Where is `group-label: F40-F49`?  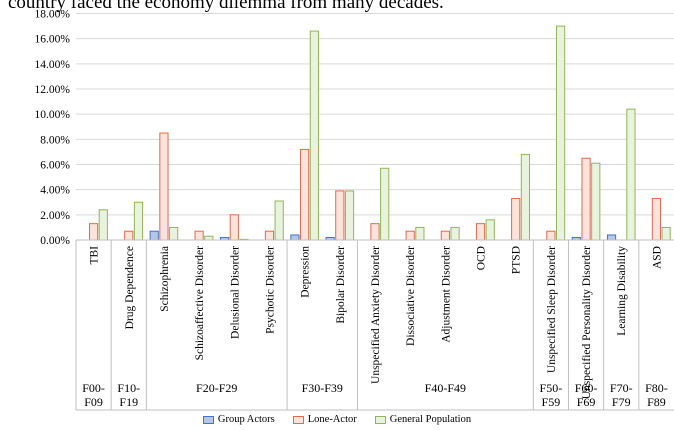 group-label: F40-F49 is located at coordinates (445, 388).